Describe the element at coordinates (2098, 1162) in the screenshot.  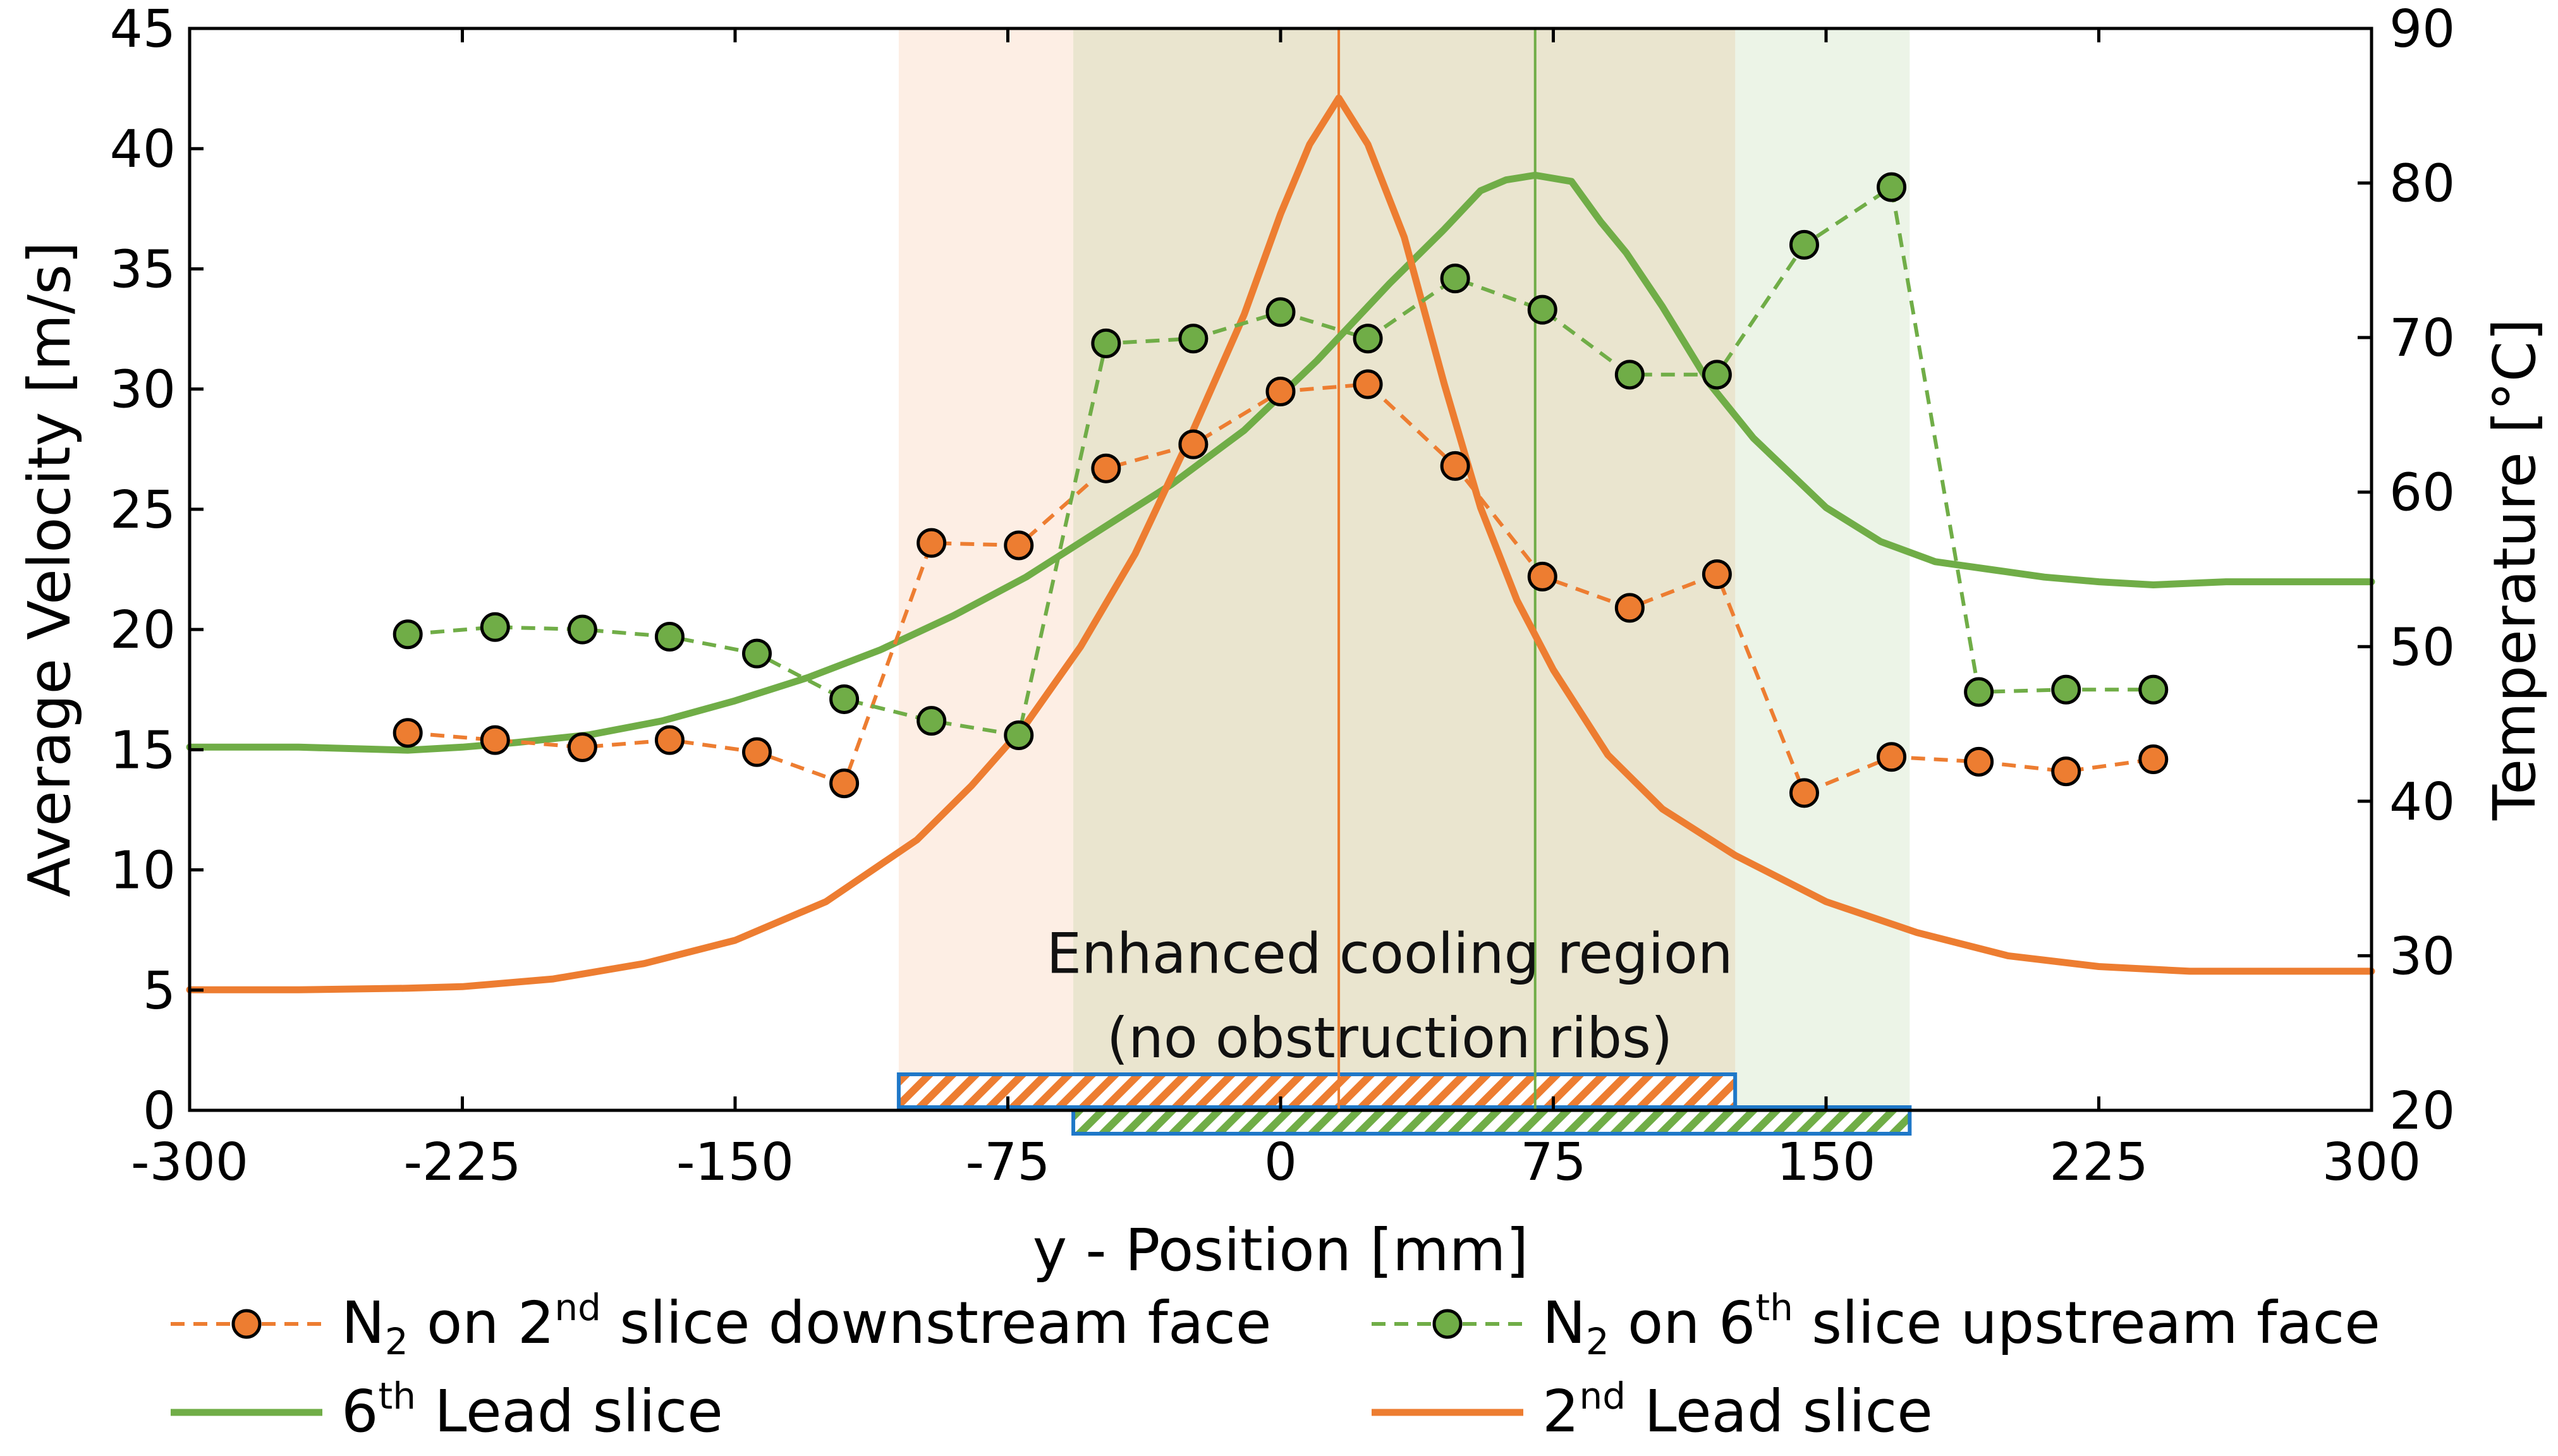
I see `x-tick-label: 225` at that location.